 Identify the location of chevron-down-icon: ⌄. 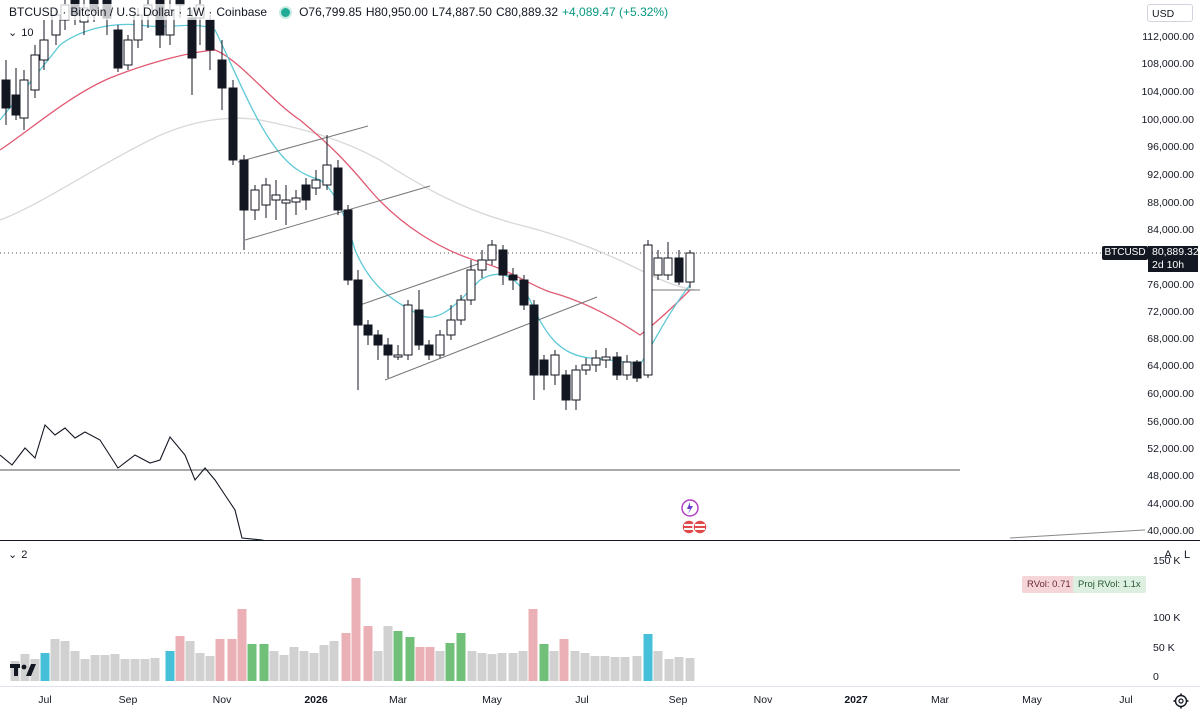
(13, 555).